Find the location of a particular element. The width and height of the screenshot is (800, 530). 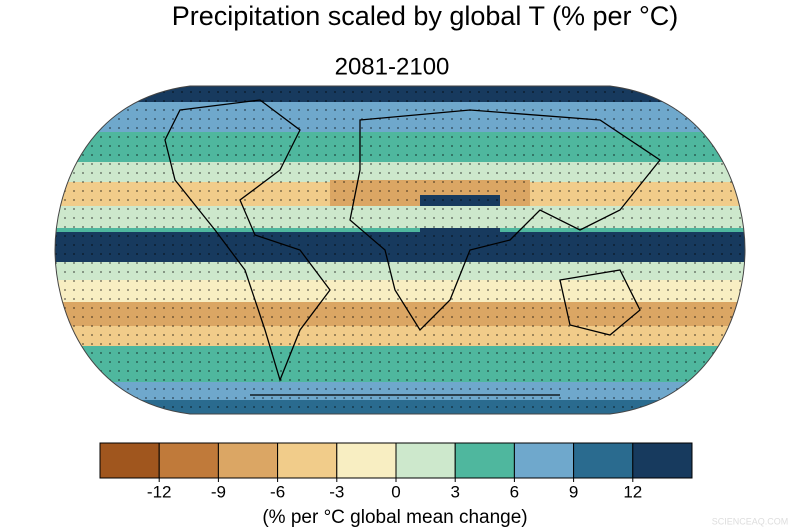

colorbar-tick-label: 0 is located at coordinates (395, 491).